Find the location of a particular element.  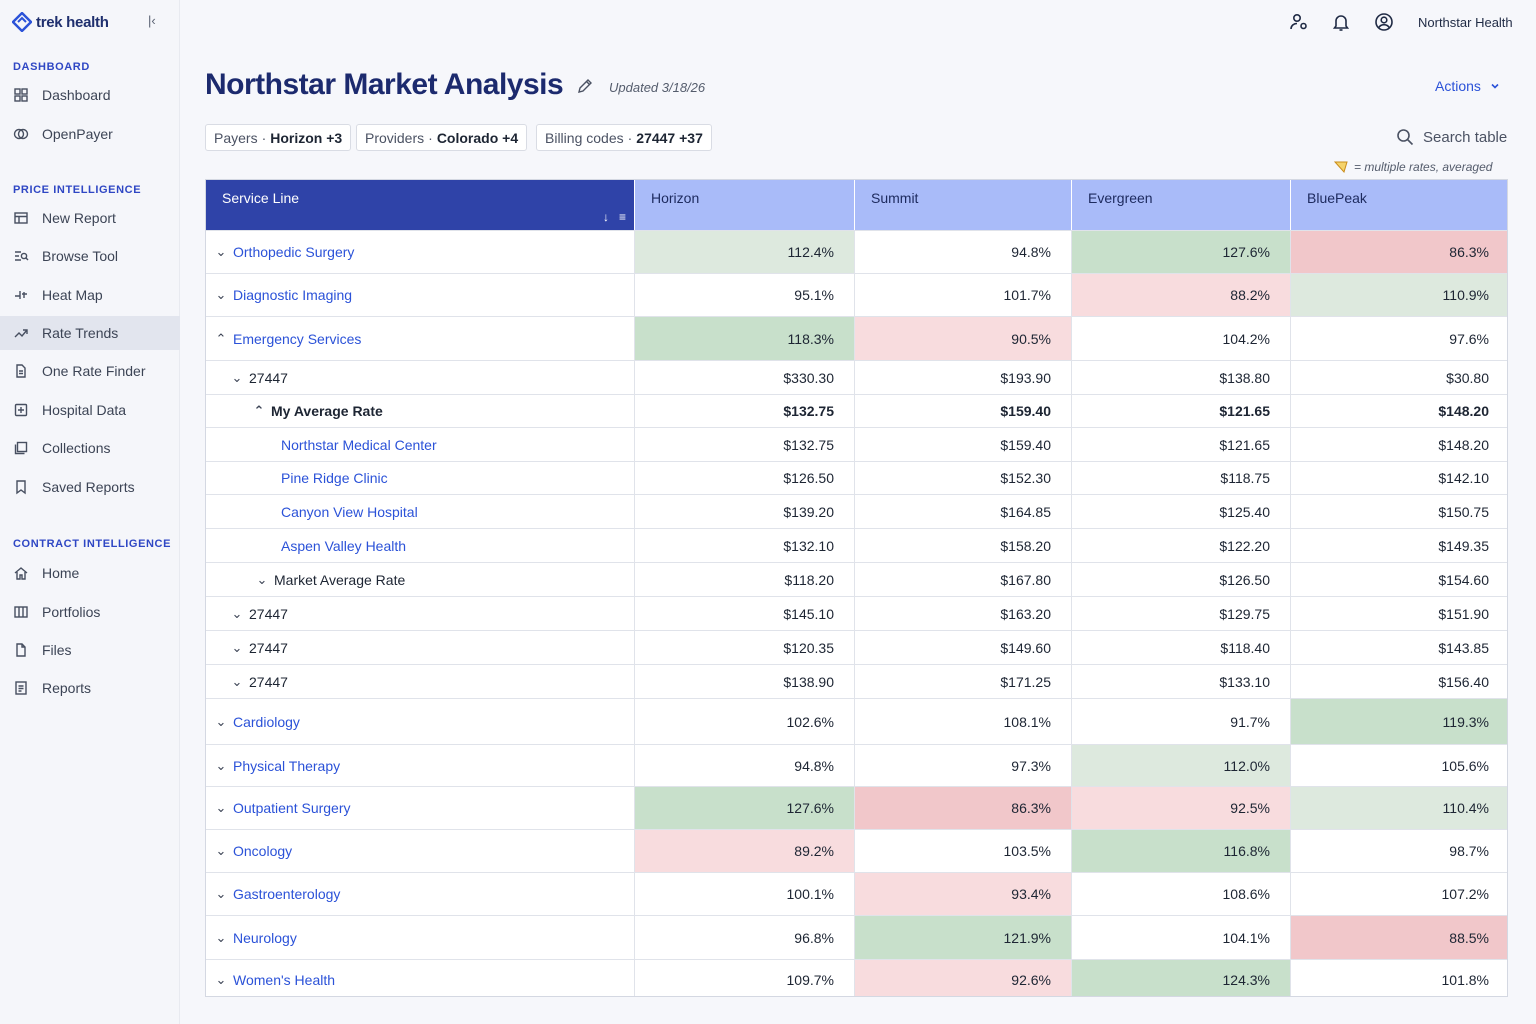

cell-bluepeak: 97.6% is located at coordinates (1398, 338).